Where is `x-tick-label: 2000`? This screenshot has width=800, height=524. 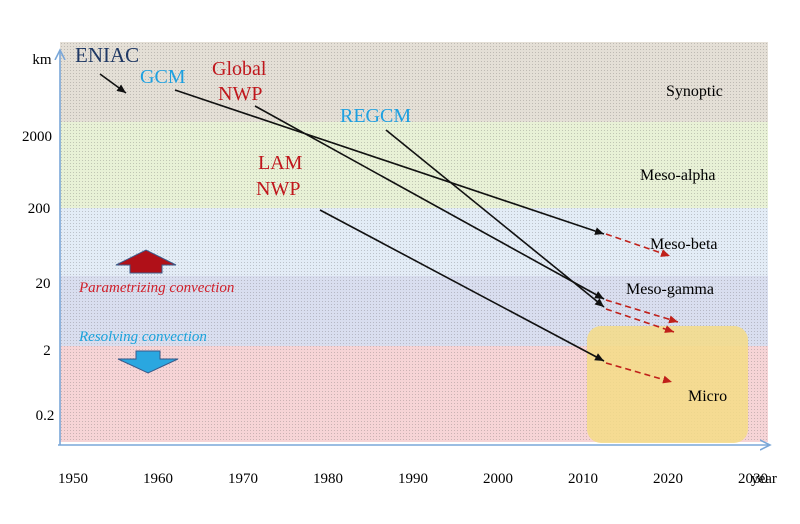
x-tick-label: 2000 is located at coordinates (498, 479).